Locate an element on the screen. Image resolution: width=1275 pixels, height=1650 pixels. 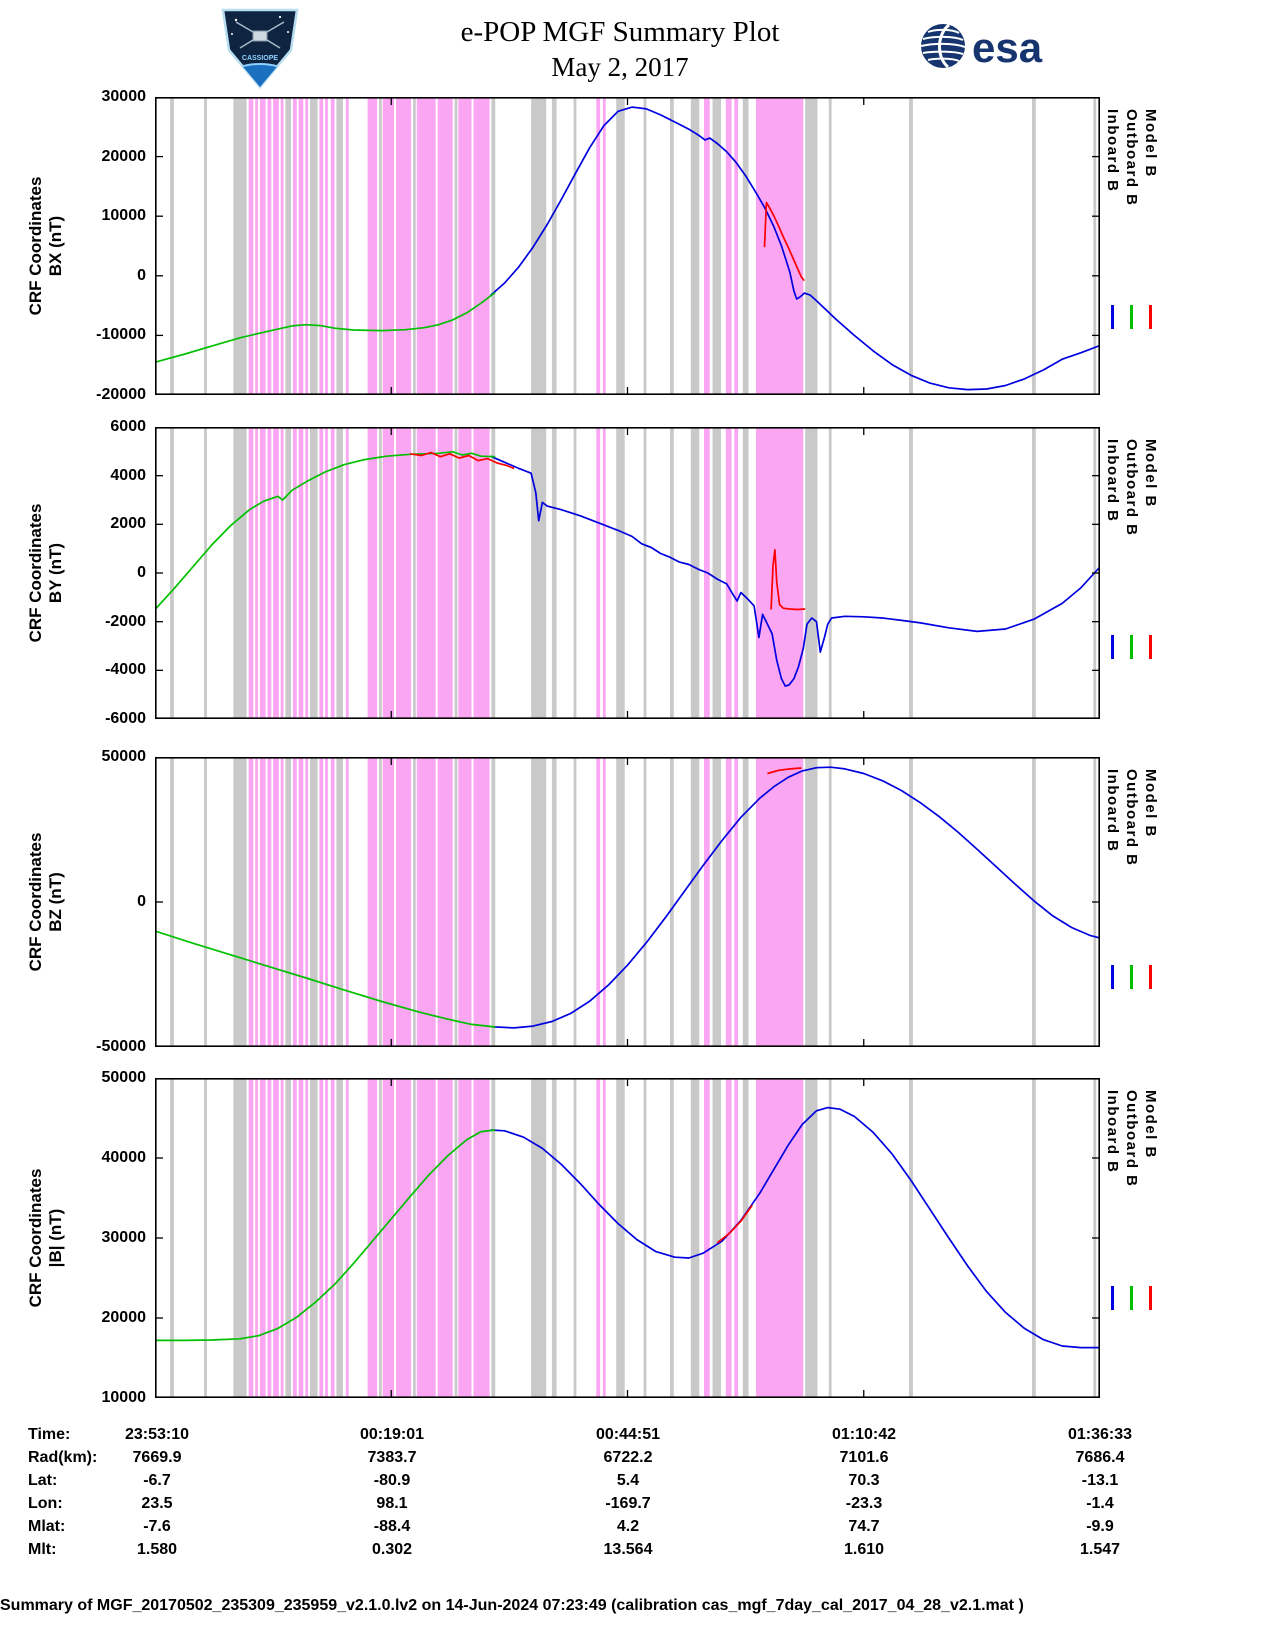
row-label: Rad(km): is located at coordinates (63, 1457).